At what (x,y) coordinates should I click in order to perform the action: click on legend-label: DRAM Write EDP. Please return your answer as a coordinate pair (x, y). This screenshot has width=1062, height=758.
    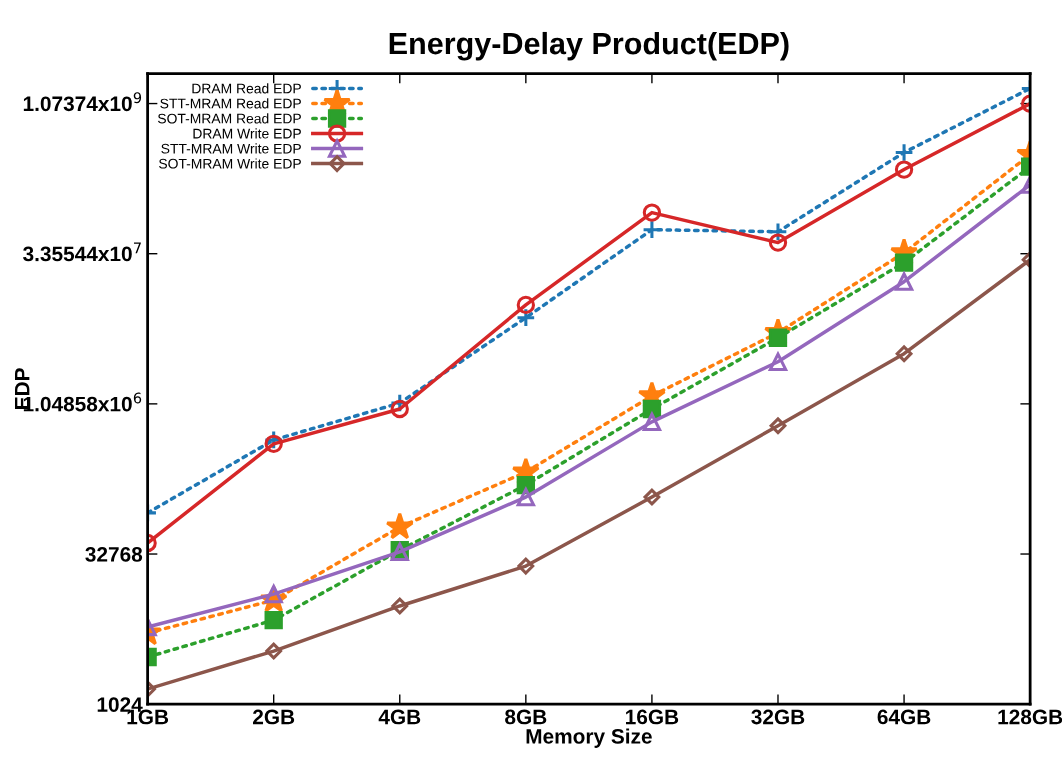
    Looking at the image, I should click on (247, 133).